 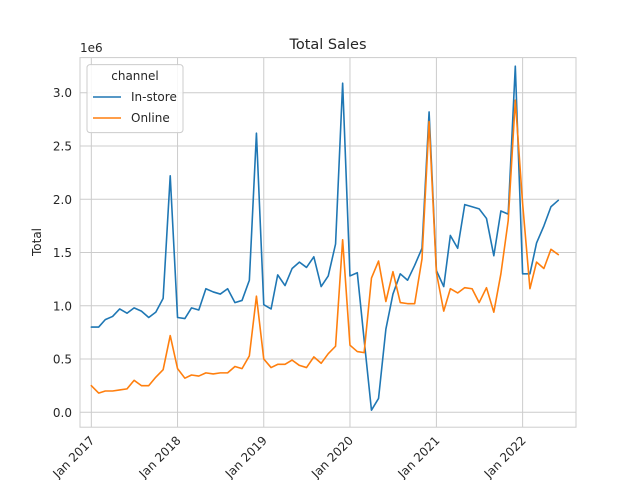 I want to click on y-tick-label: 0.0, so click(x=62, y=413).